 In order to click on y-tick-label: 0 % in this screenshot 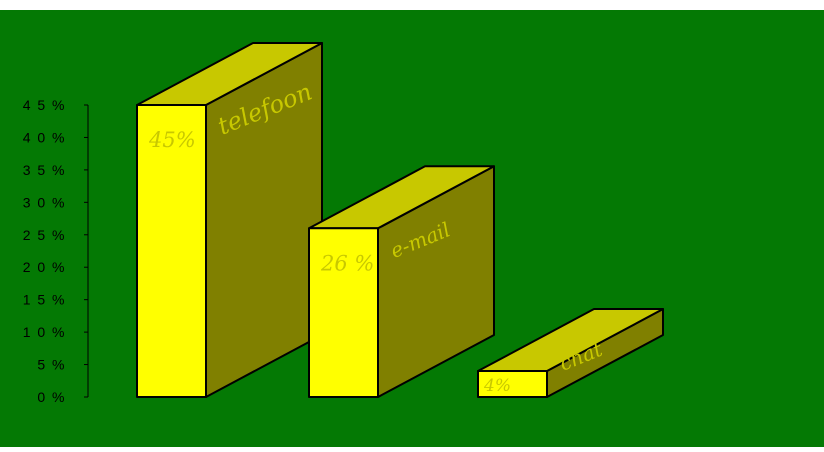, I will do `click(51, 397)`.